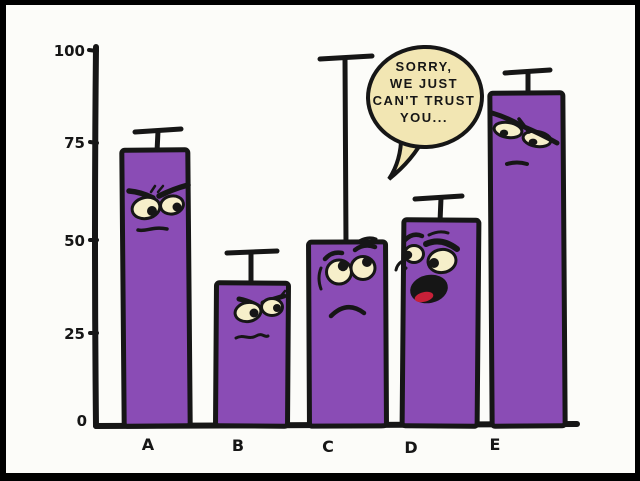  I want to click on speech-bubble-line: SORRY,, so click(424, 66).